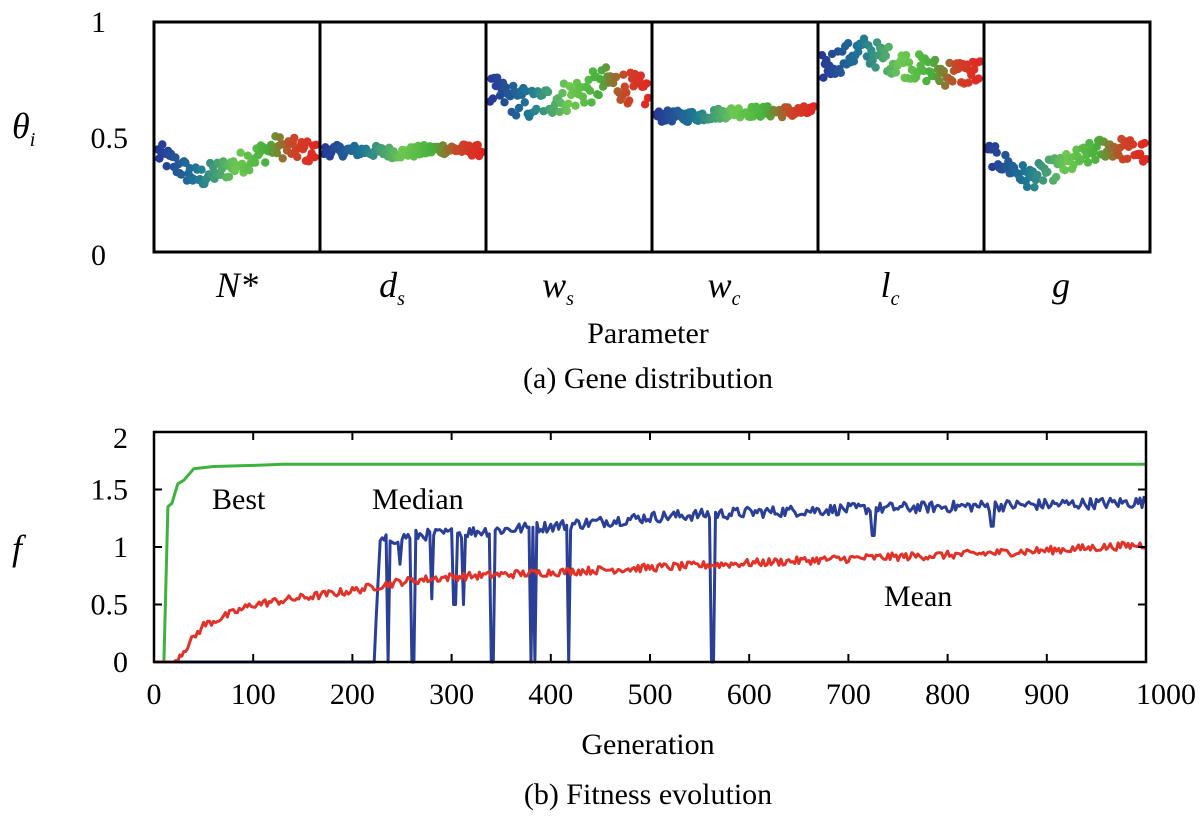 This screenshot has width=1200, height=820. I want to click on param-label-ws: ws, so click(558, 287).